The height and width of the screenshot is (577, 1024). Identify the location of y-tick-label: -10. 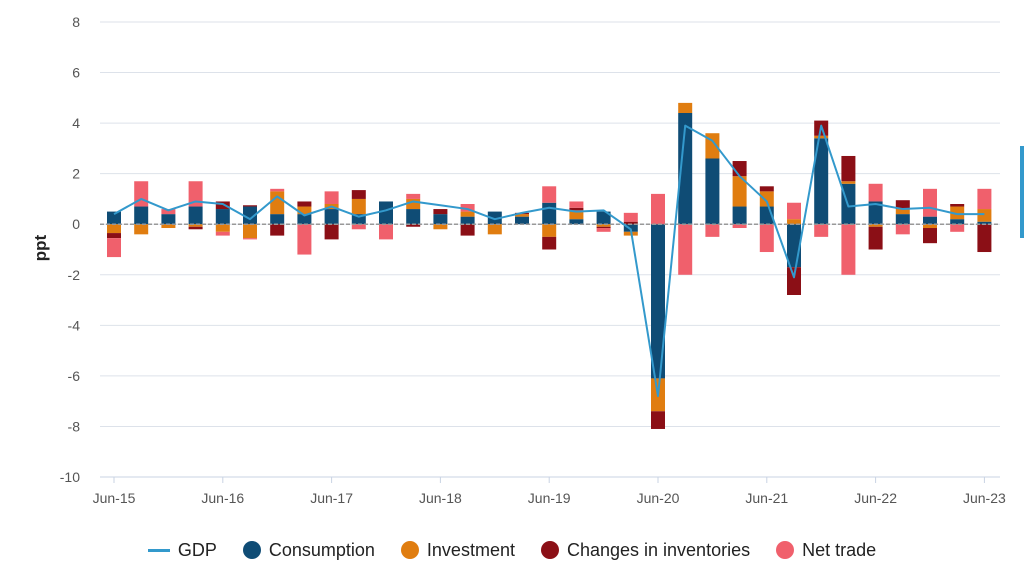
(70, 477).